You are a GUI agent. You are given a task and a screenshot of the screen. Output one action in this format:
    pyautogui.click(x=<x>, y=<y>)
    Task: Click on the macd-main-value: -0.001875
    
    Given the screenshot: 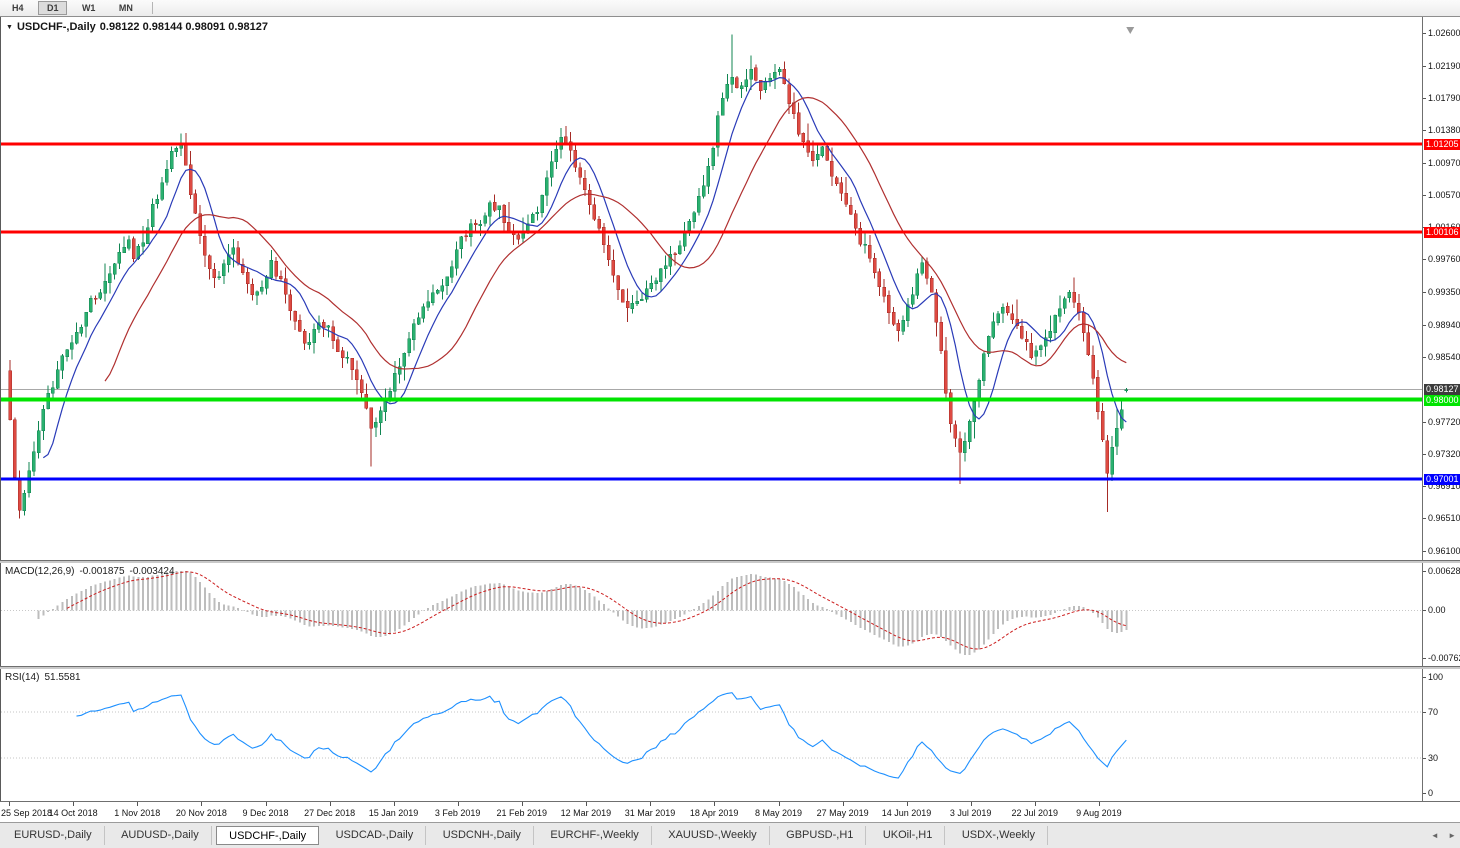 What is the action you would take?
    pyautogui.click(x=102, y=571)
    